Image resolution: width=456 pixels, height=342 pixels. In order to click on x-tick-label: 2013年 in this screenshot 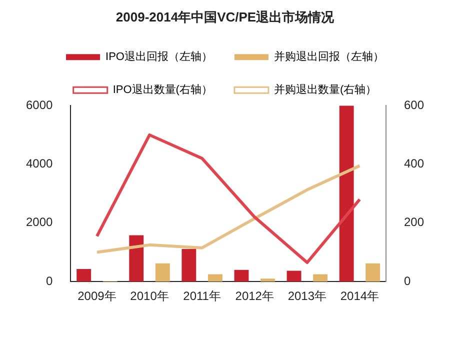, I will do `click(307, 296)`.